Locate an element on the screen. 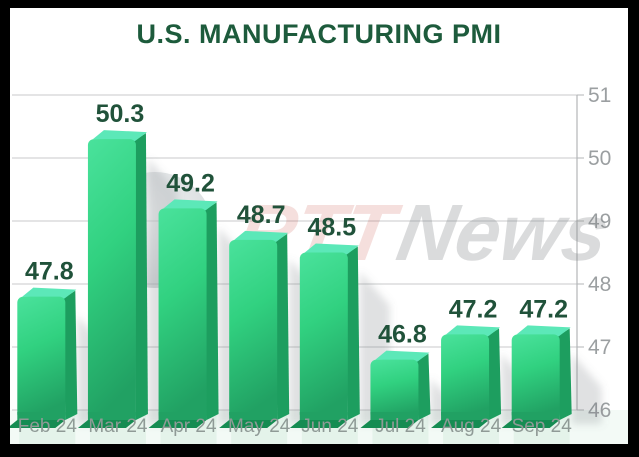 This screenshot has width=639, height=457. x-axis-label: Apr 24 is located at coordinates (189, 426).